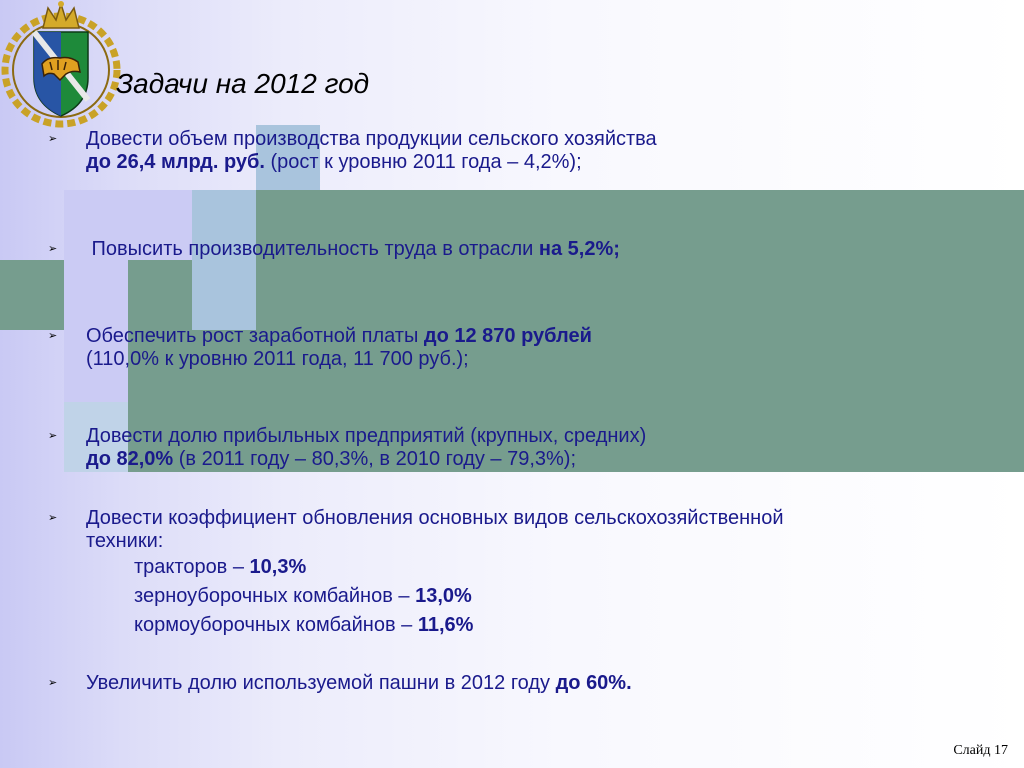 This screenshot has width=1024, height=768. Describe the element at coordinates (125, 541) in the screenshot. I see `task-text-line: техники:` at that location.